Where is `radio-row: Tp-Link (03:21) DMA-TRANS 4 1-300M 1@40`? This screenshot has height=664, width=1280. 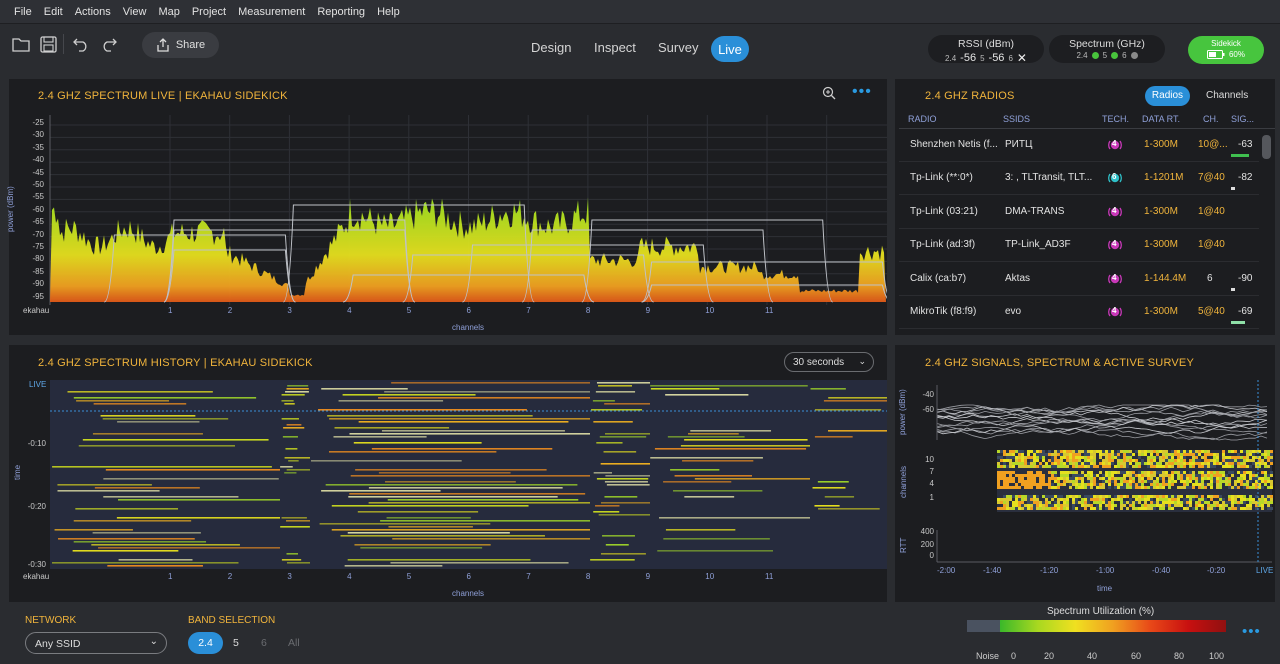 radio-row: Tp-Link (03:21) DMA-TRANS 4 1-300M 1@40 is located at coordinates (1079, 212).